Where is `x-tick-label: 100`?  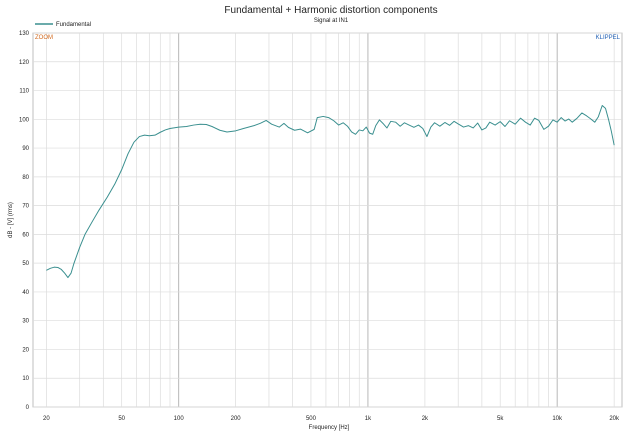 x-tick-label: 100 is located at coordinates (179, 419).